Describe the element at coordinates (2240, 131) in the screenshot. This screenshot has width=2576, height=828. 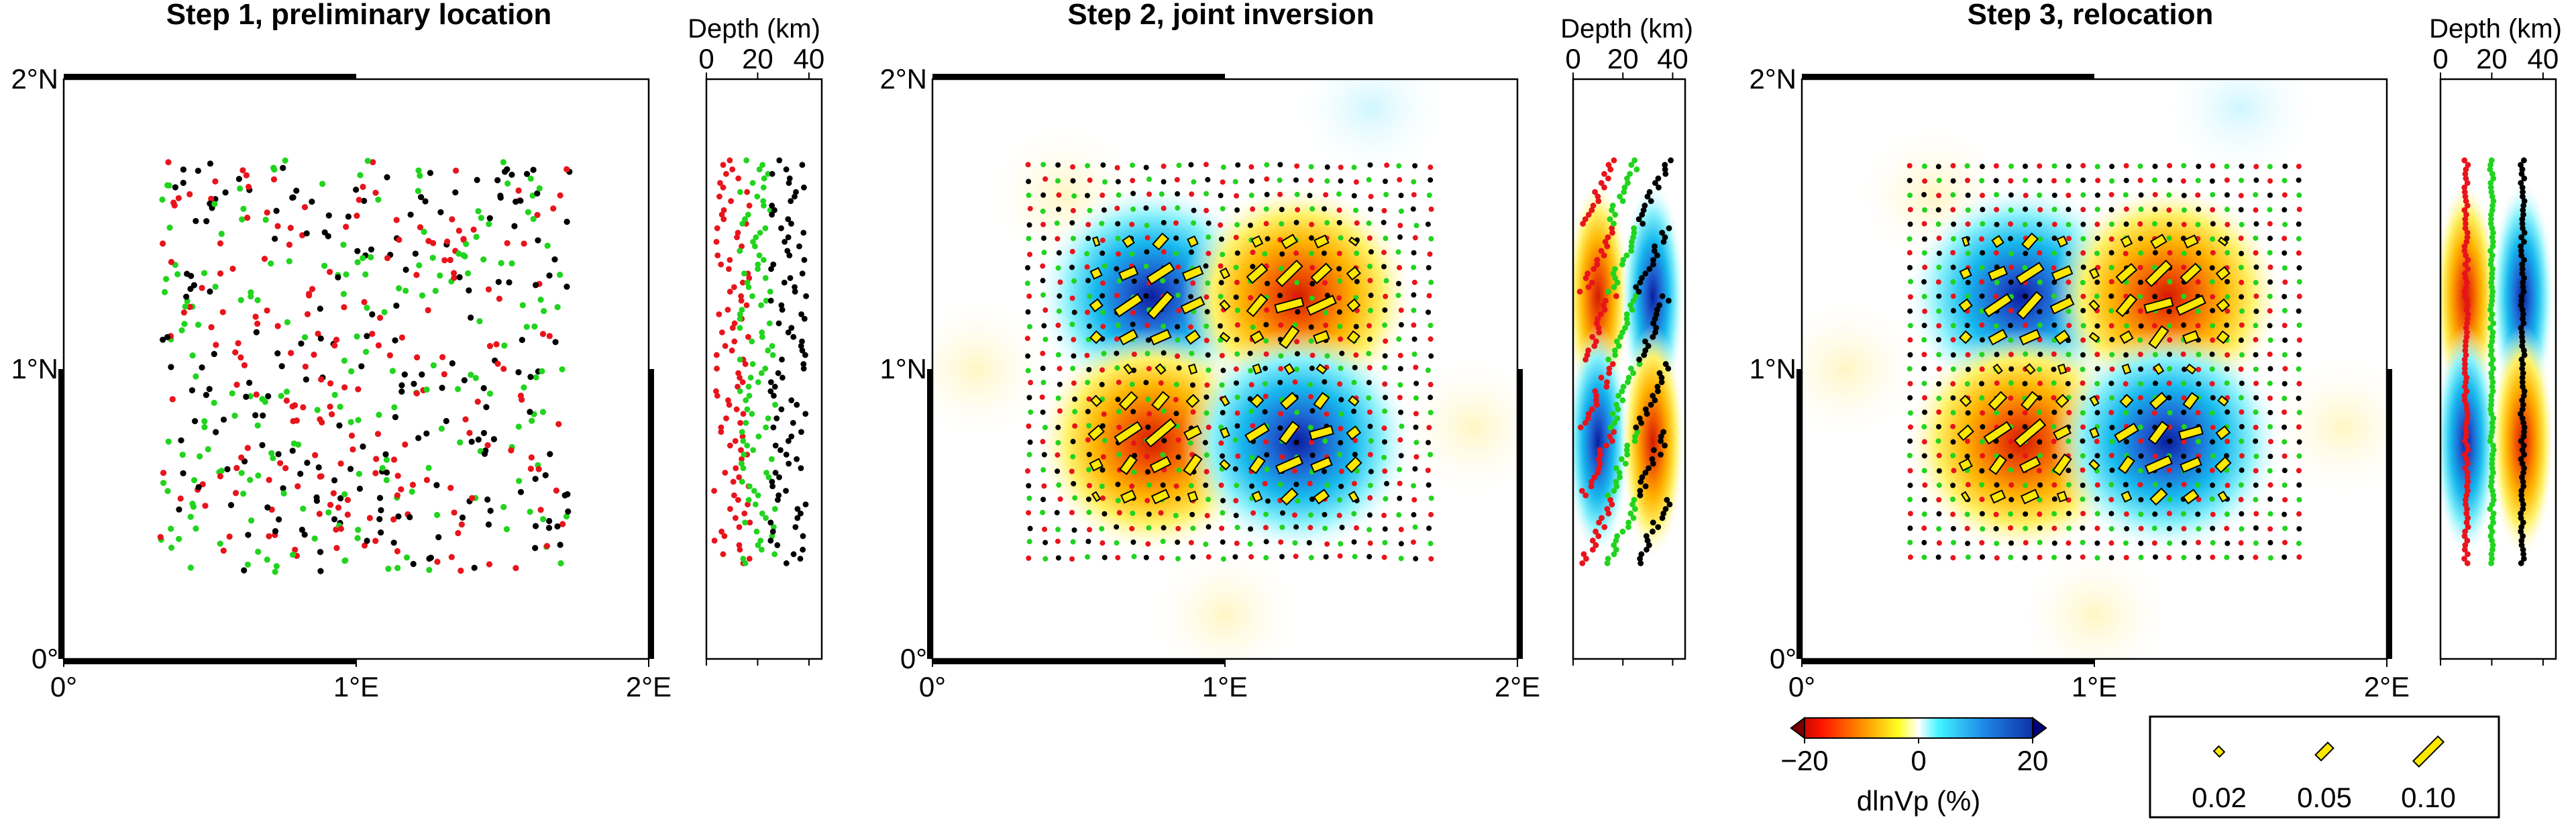
I see `faint-anomaly` at that location.